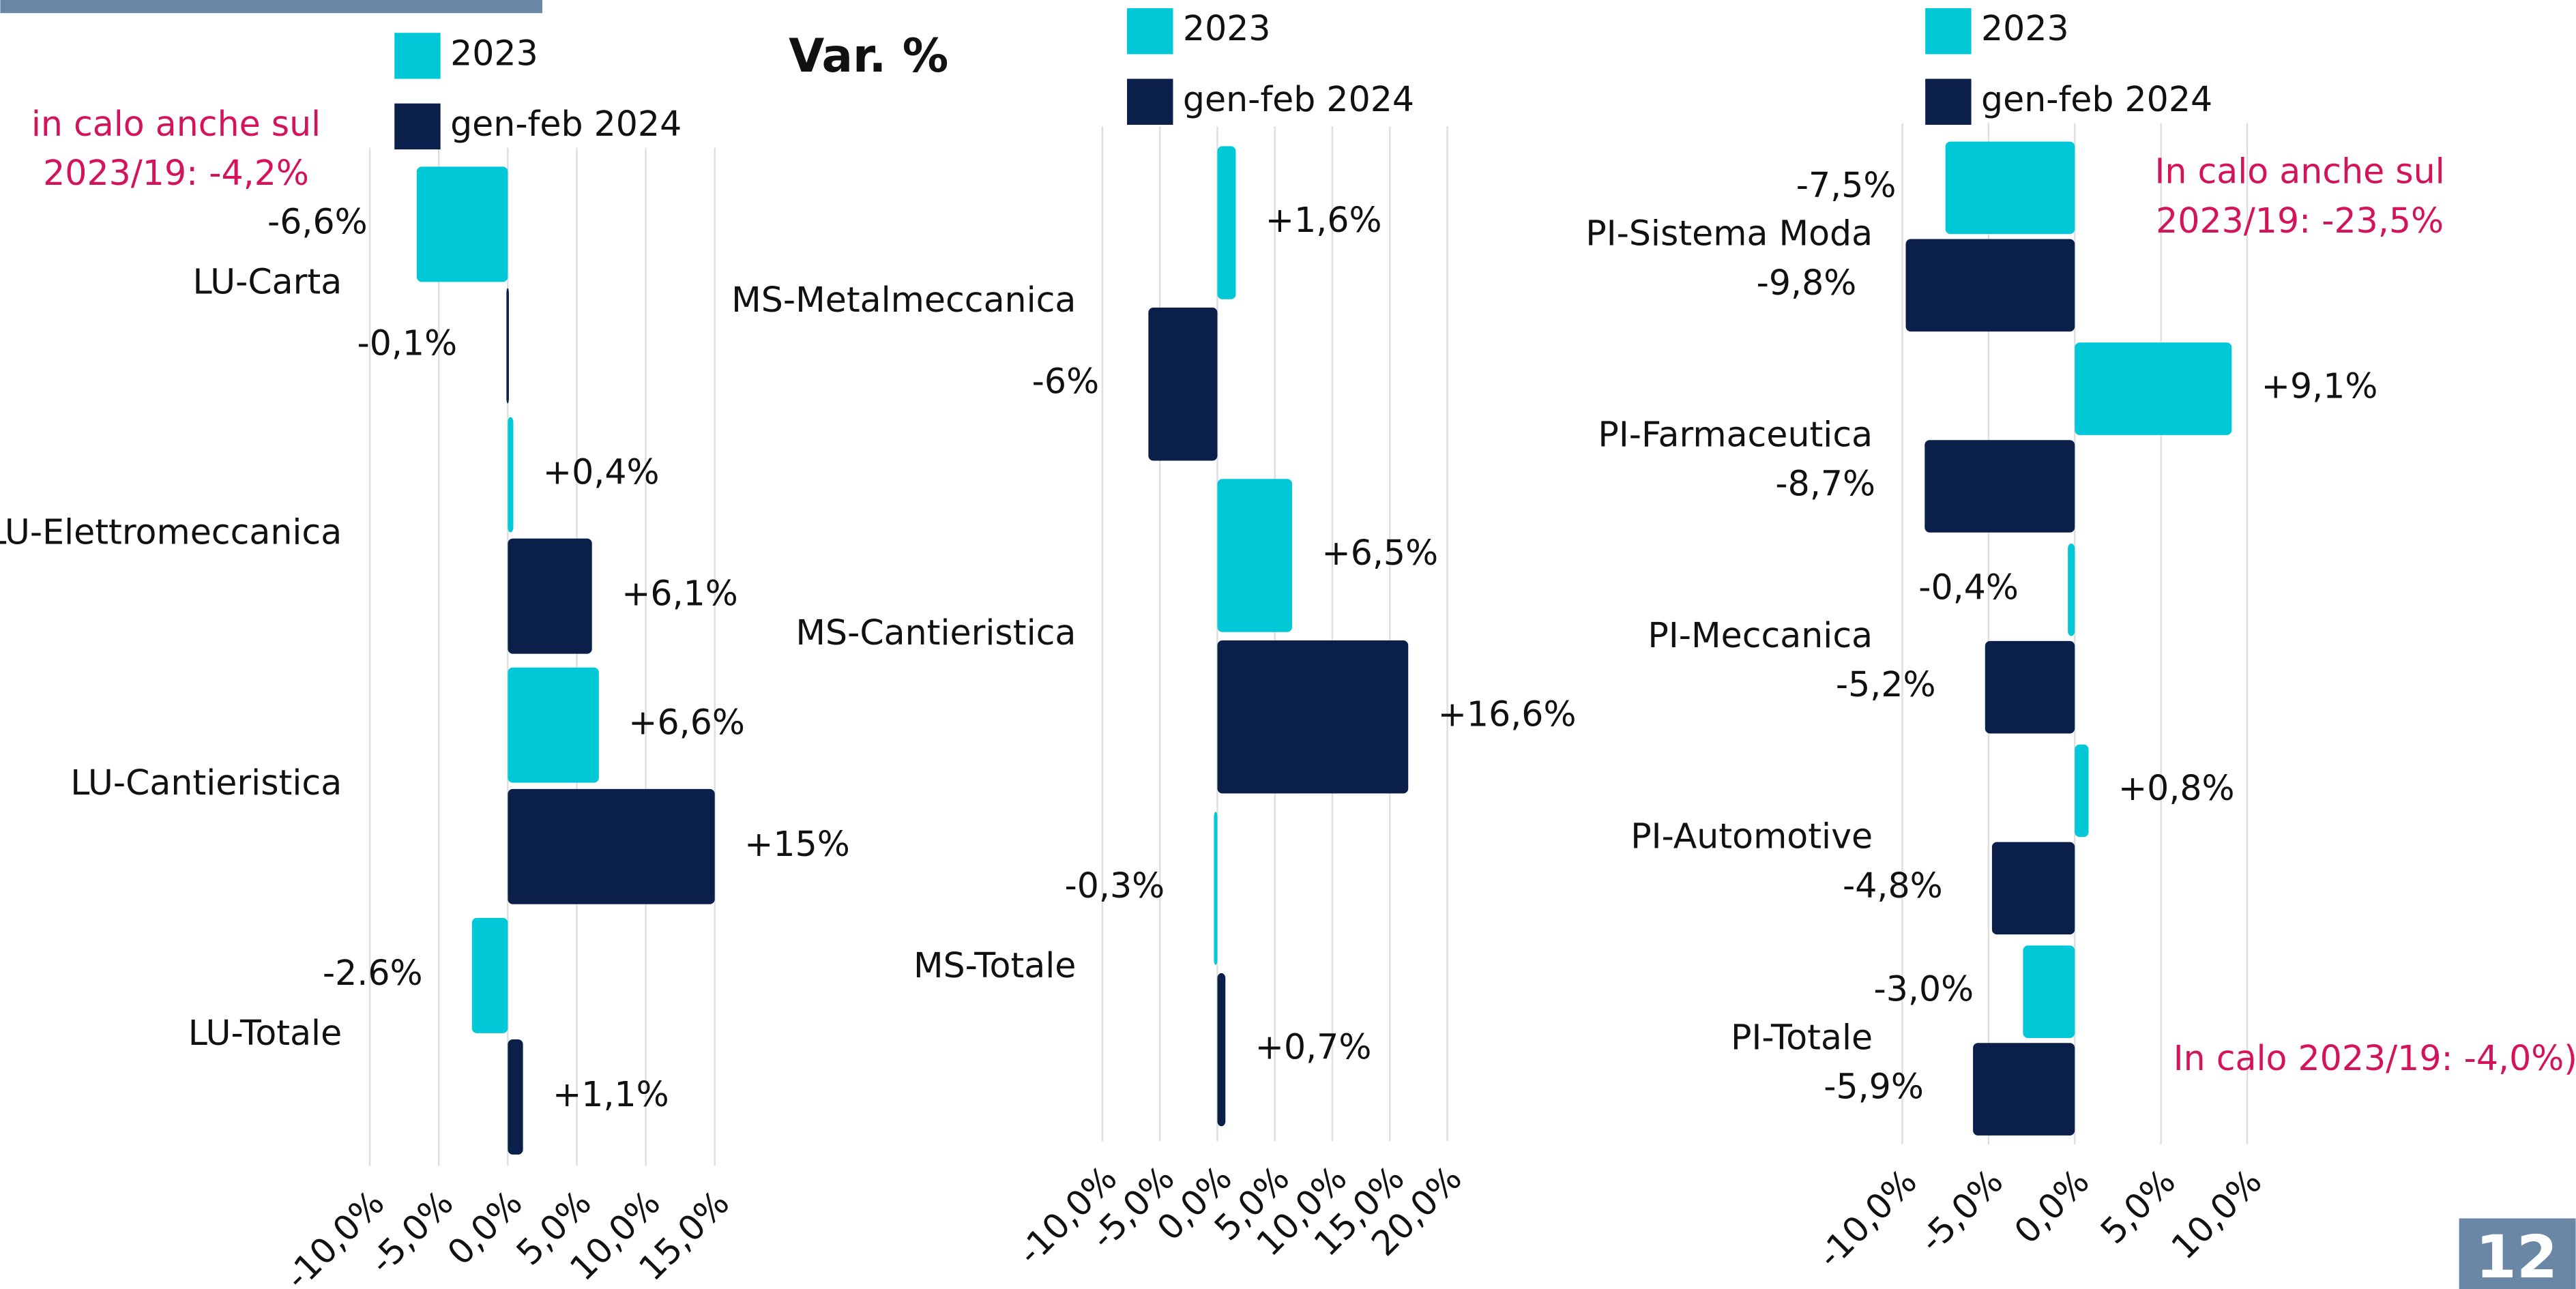 The image size is (2576, 1289). What do you see at coordinates (2216, 1214) in the screenshot?
I see `x-tick-label: 10,0%` at bounding box center [2216, 1214].